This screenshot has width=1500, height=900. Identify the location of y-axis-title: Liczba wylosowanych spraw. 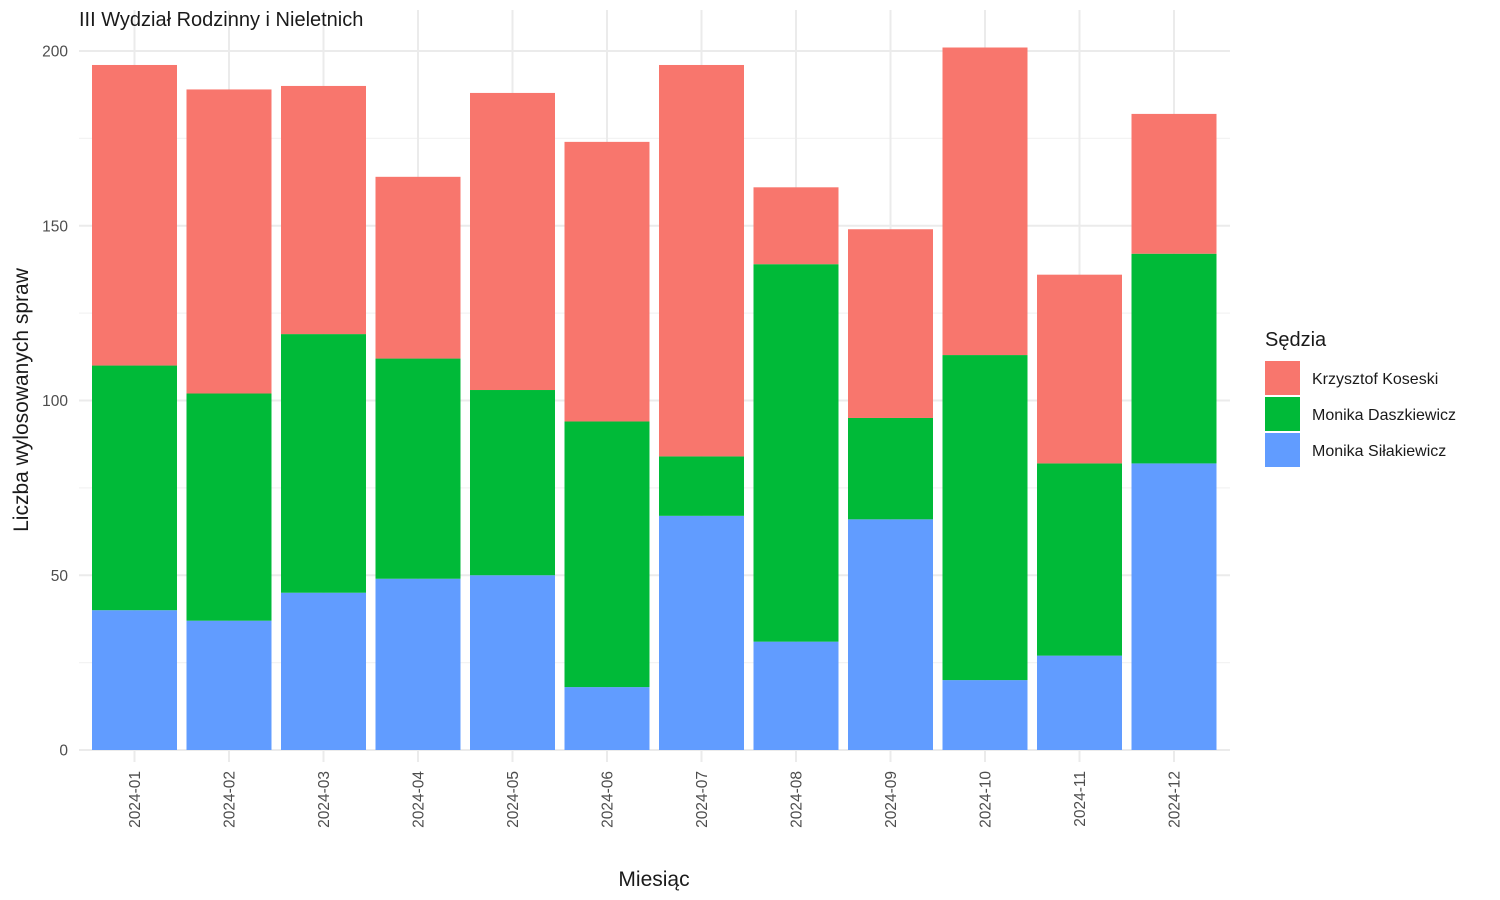
(21, 399).